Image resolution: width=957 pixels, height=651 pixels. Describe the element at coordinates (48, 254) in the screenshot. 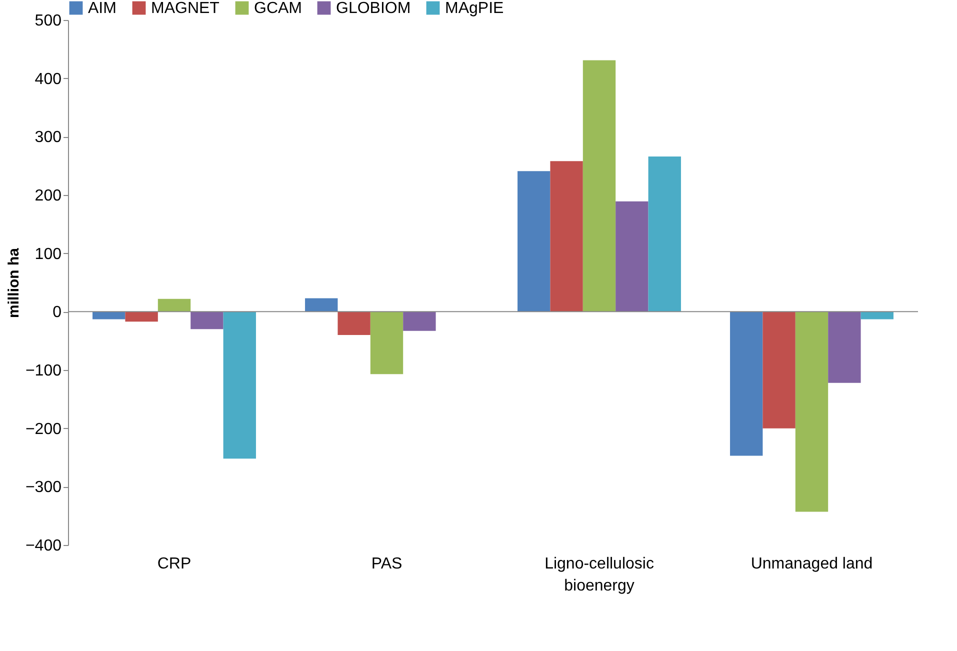

I see `y-tick-label: 100` at that location.